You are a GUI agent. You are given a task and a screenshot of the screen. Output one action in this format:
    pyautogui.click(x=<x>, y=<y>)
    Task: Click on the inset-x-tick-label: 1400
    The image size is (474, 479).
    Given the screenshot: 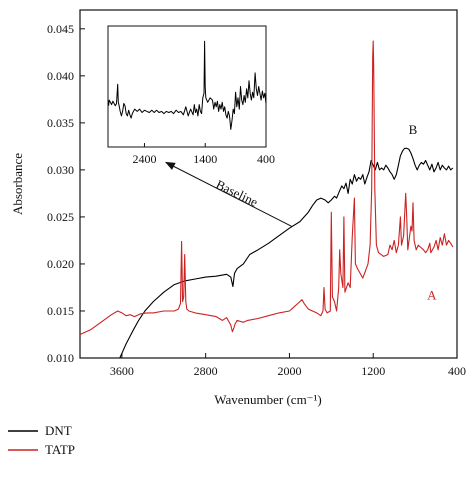 What is the action you would take?
    pyautogui.click(x=205, y=159)
    